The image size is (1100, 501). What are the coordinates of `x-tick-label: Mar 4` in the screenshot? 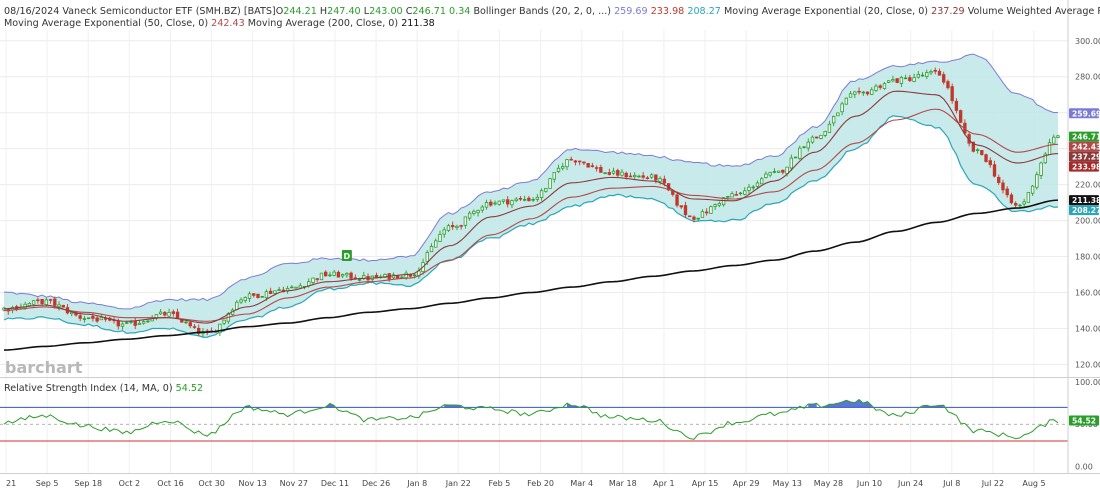 It's located at (581, 483).